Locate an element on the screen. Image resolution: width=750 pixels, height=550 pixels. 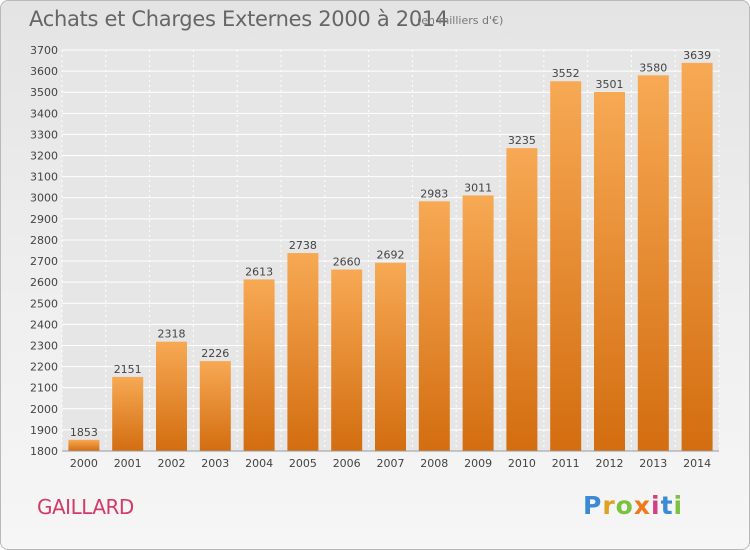
y-tick-label: 3300 is located at coordinates (44, 134).